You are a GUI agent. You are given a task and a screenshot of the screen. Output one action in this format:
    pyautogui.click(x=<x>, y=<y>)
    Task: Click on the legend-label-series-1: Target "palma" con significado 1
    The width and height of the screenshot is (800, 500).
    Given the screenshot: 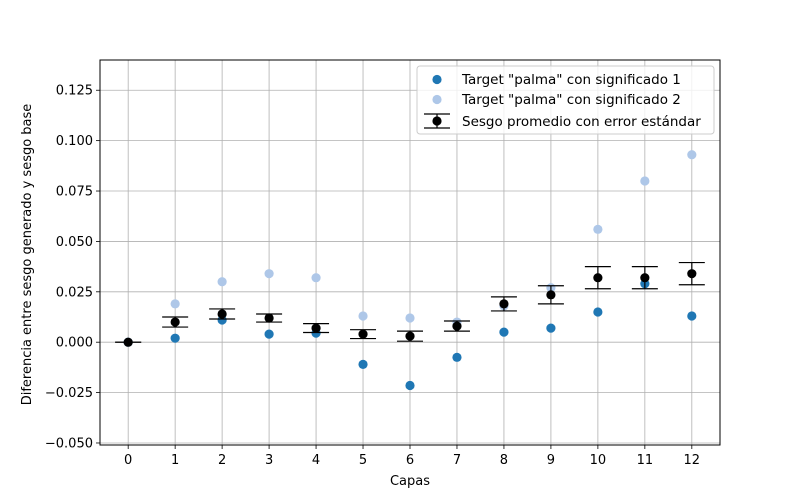 What is the action you would take?
    pyautogui.click(x=571, y=80)
    